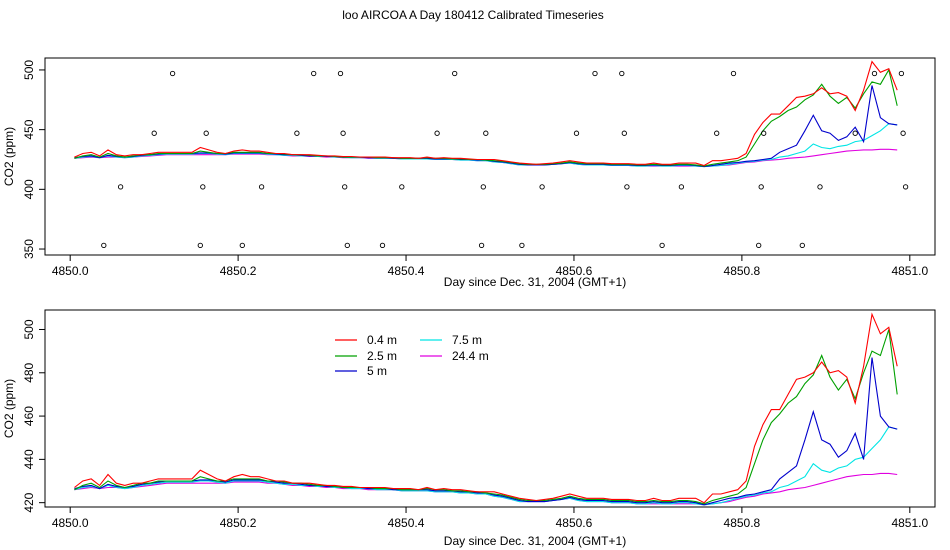  I want to click on y-tick-label: 440, so click(29, 459).